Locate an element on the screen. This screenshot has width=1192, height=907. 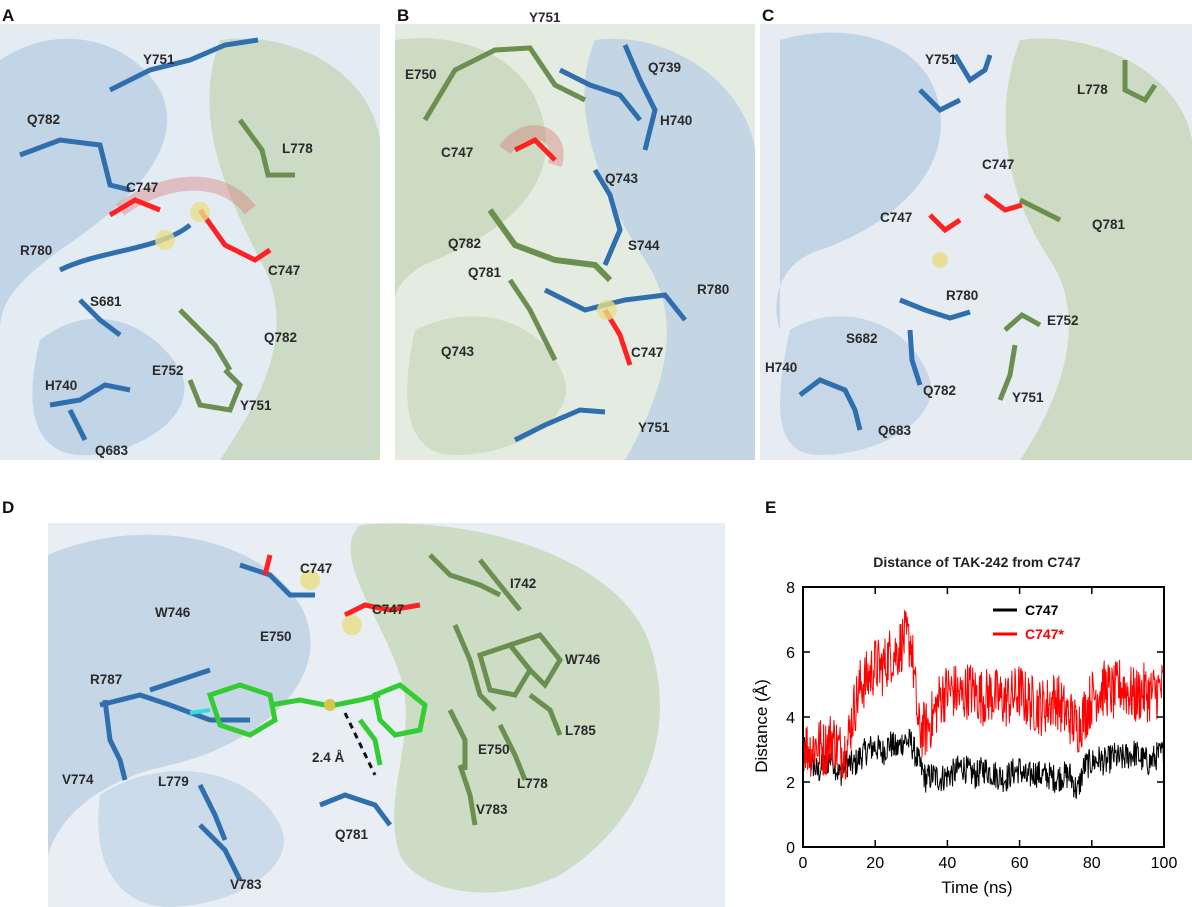
residue-label: Q739 is located at coordinates (665, 67).